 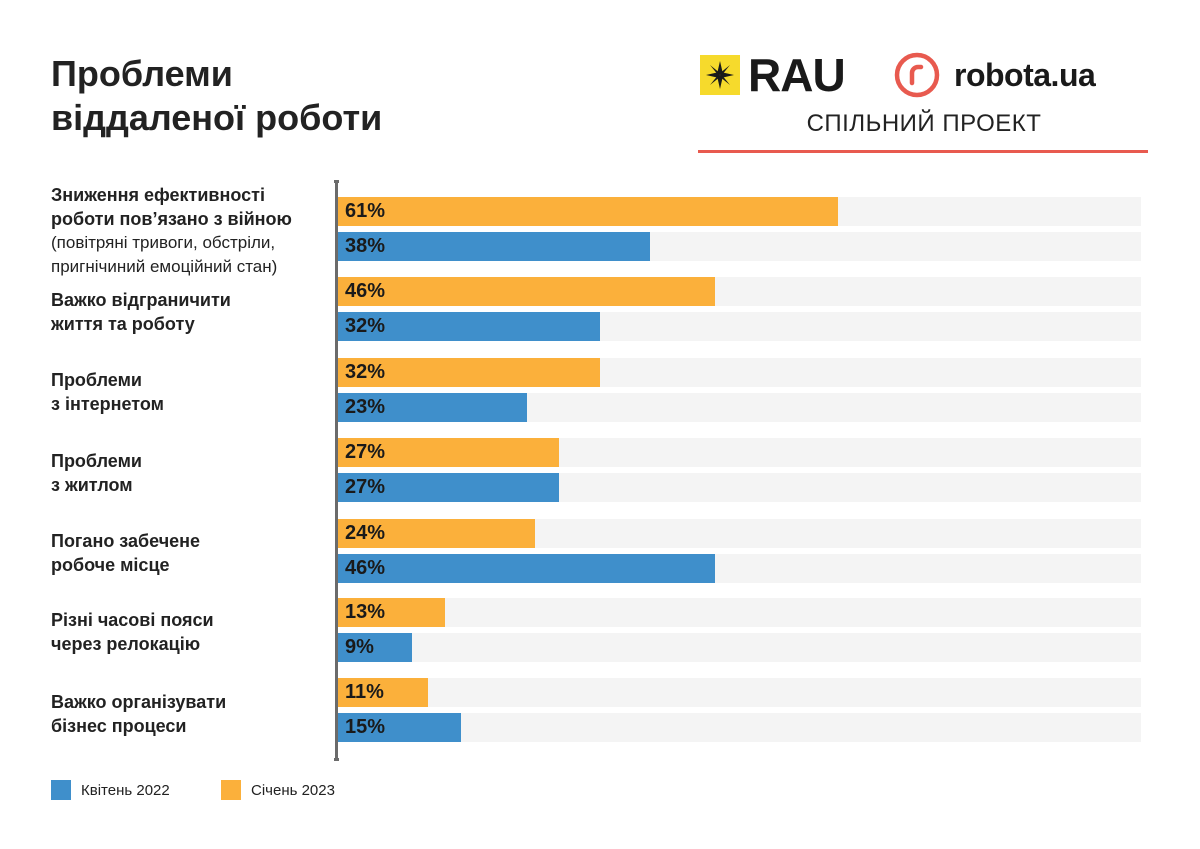 I want to click on category-label-1: Важко відграничити життя та роботу, so click(x=193, y=312).